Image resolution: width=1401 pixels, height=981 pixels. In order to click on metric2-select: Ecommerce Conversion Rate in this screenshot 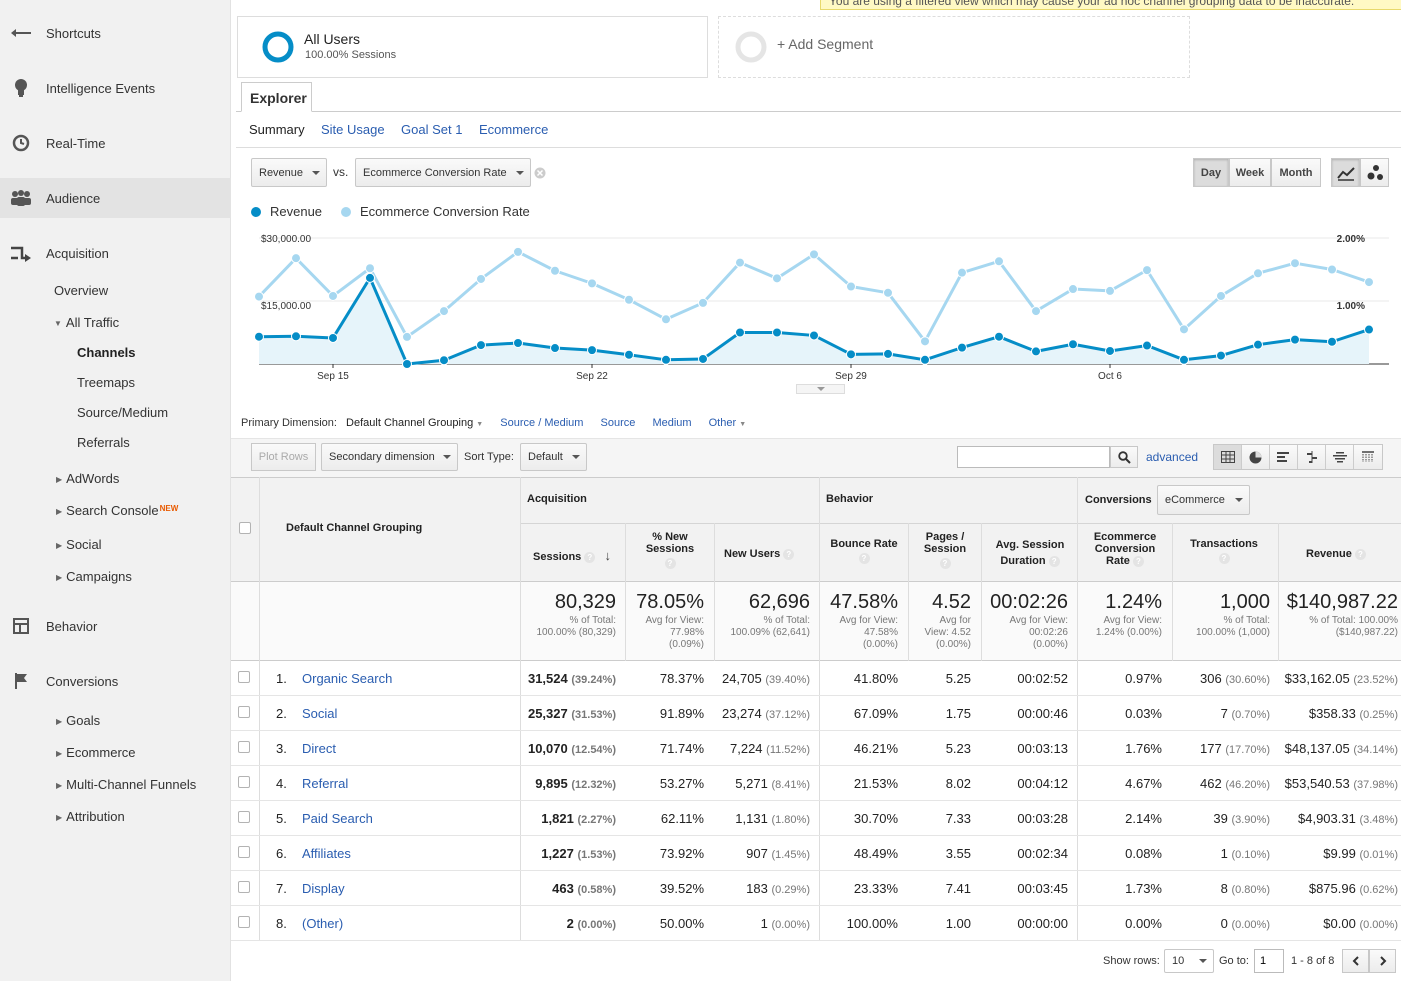, I will do `click(443, 172)`.